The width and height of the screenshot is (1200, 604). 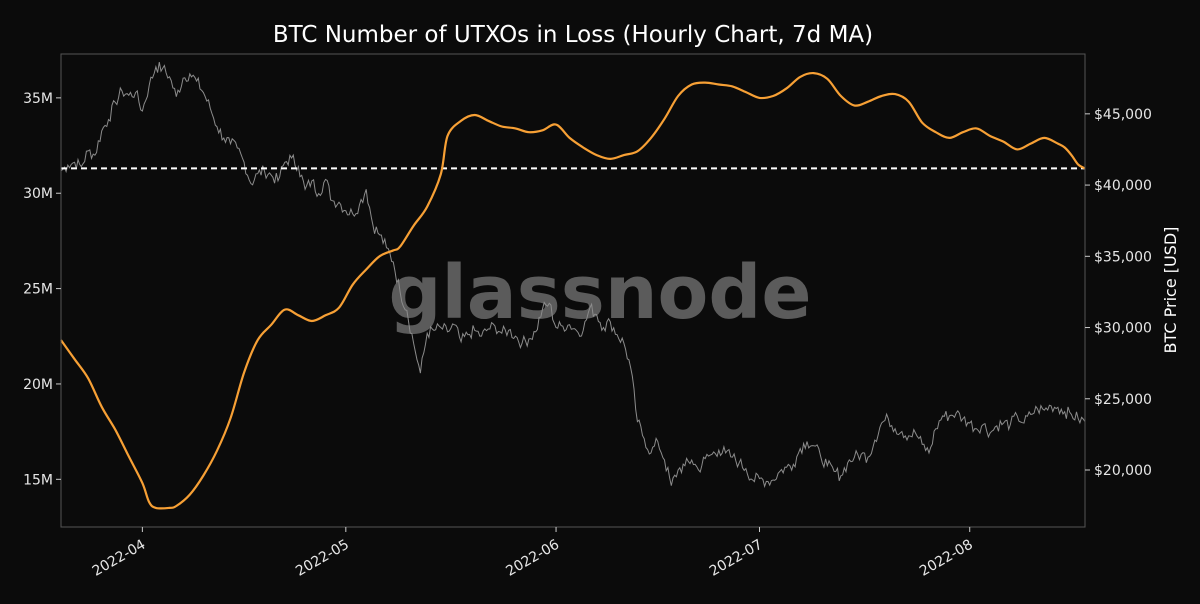 I want to click on y-left-tick-label: 35M, so click(x=38, y=99).